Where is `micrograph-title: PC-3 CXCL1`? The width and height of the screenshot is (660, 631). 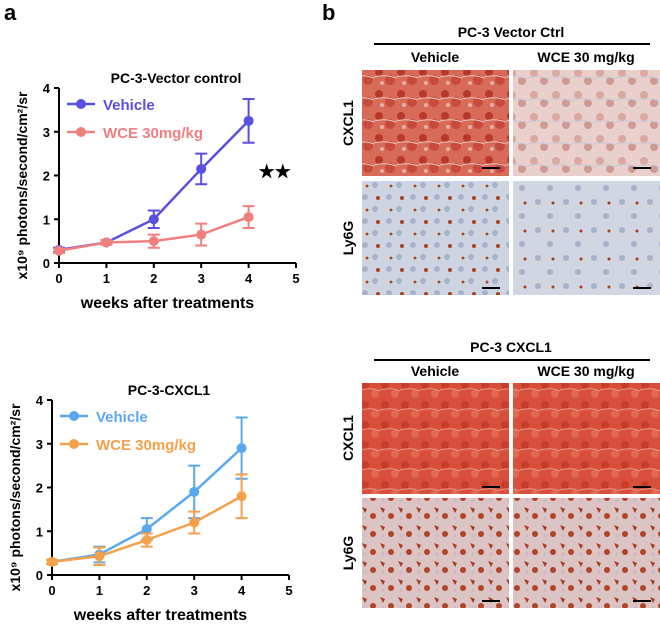 micrograph-title: PC-3 CXCL1 is located at coordinates (511, 347).